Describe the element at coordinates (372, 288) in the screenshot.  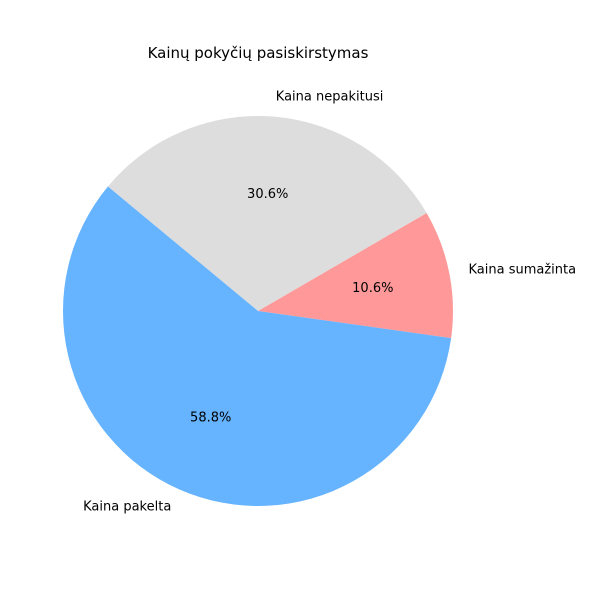
I see `pie-pct-label-1: 10.6%` at that location.